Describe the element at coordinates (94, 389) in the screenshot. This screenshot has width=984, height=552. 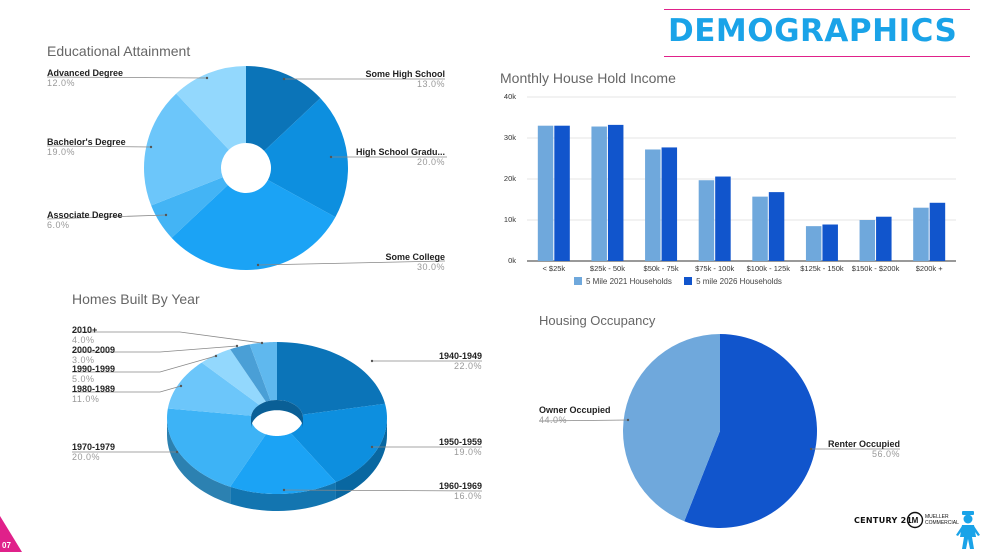
I see `homes-label-1980: 1980-1989` at that location.